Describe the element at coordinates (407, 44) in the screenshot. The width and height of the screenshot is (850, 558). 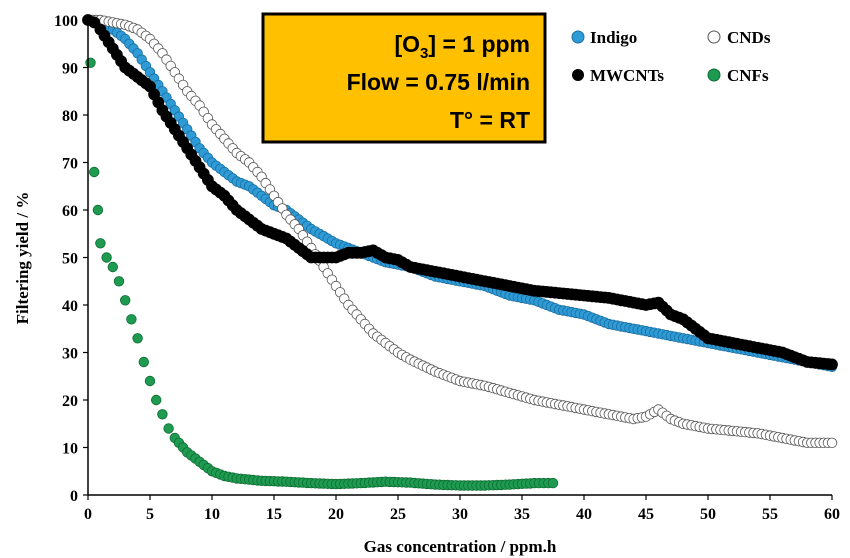
I see `annotation-o3-main: [O` at that location.